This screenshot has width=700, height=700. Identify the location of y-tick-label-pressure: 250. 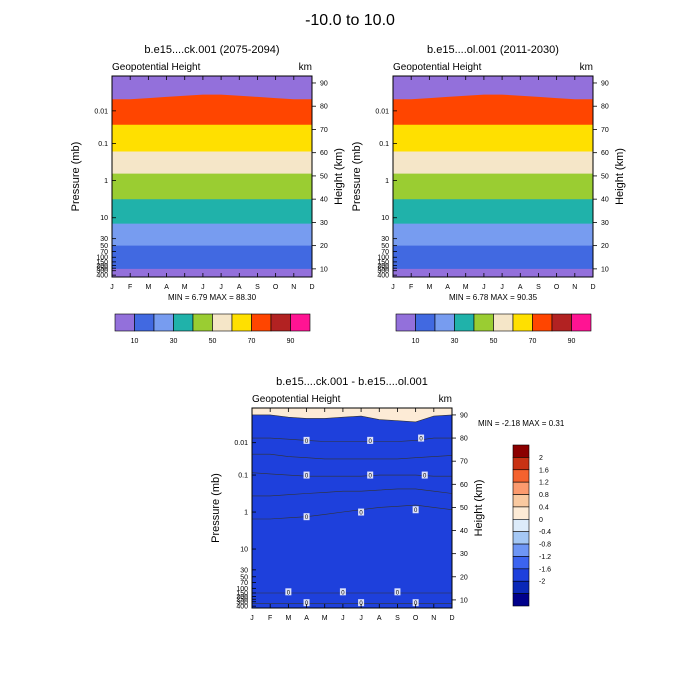
(102, 269).